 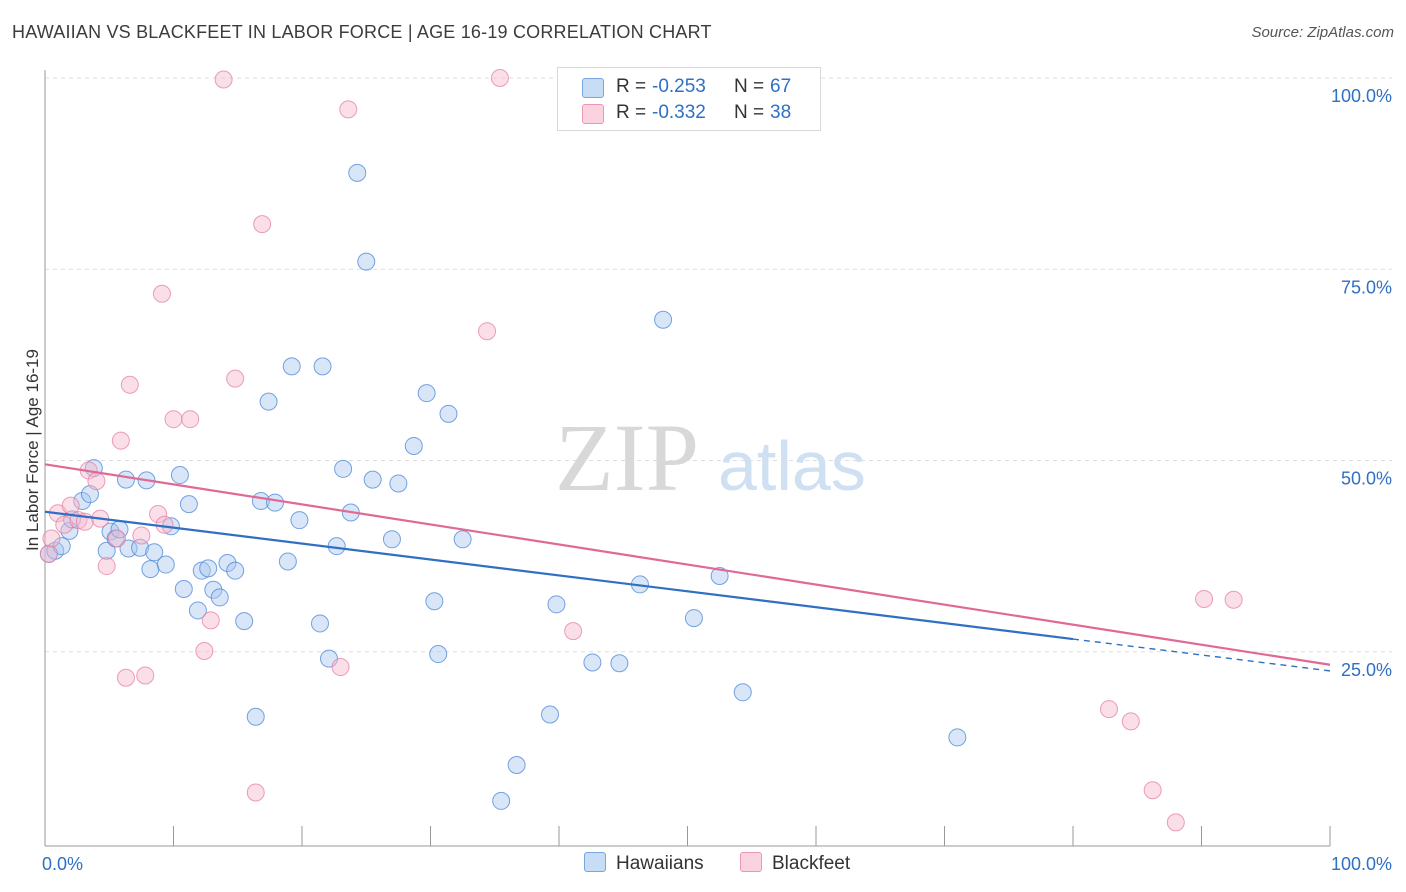 I want to click on x-tick-label: 0.0%, so click(x=62, y=864).